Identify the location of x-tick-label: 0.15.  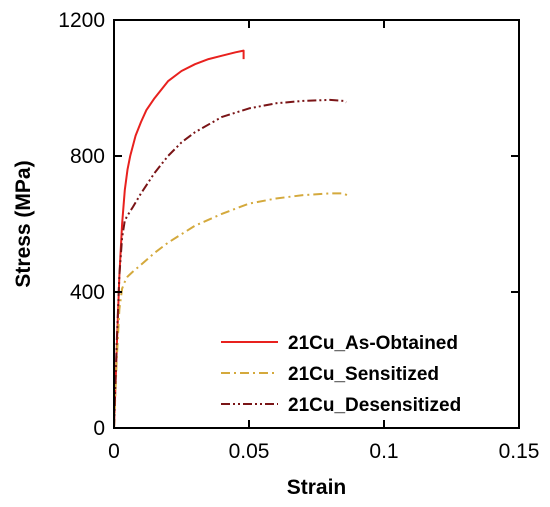
(519, 451).